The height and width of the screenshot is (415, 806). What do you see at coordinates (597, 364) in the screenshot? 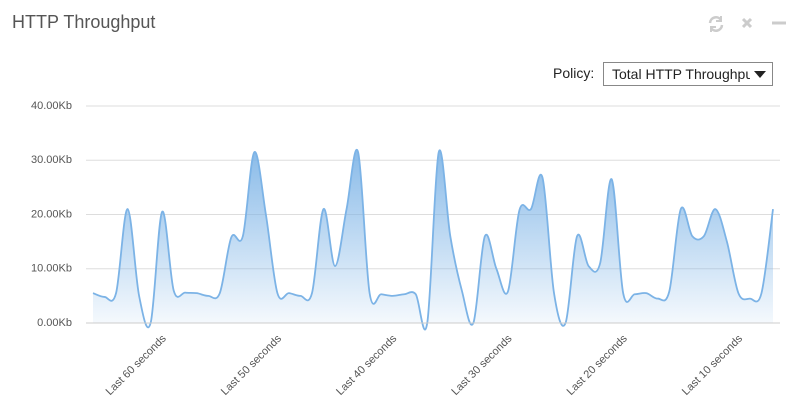
I see `x-tick-label: Last 20 seconds` at bounding box center [597, 364].